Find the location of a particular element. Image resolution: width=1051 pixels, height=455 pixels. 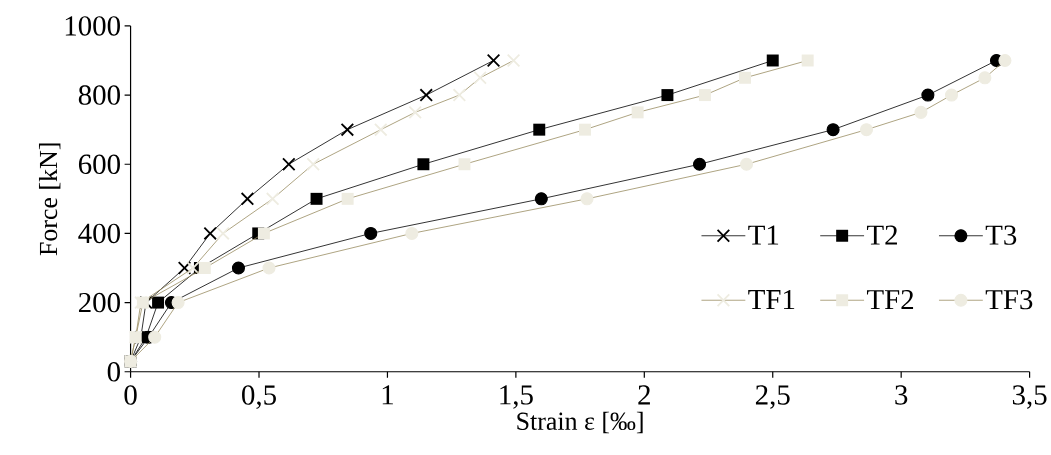

x-tick-label: 1 is located at coordinates (387, 395).